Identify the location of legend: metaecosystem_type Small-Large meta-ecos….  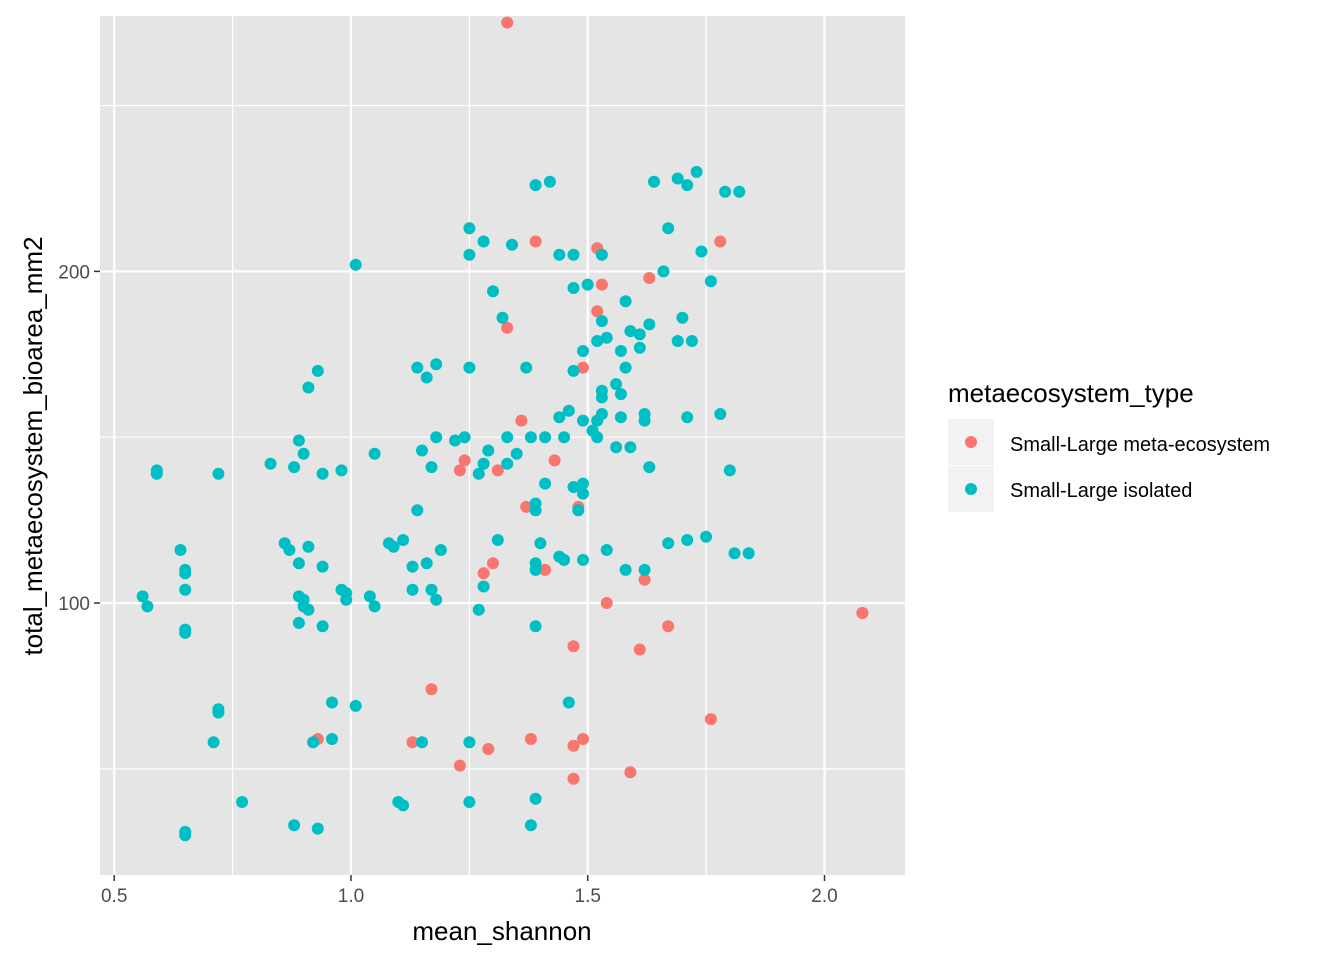
(1109, 445).